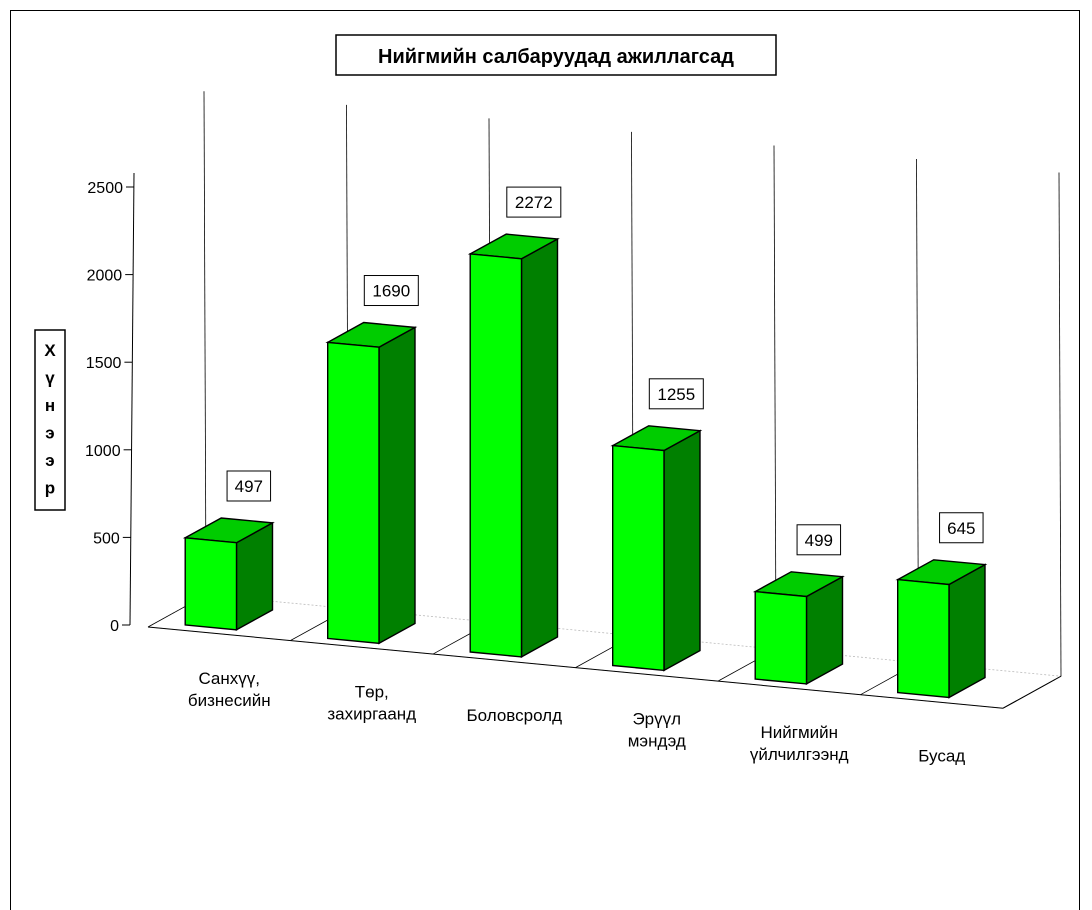 The image size is (1092, 910). Describe the element at coordinates (50, 350) in the screenshot. I see `y-axis-label-letter: Х` at that location.